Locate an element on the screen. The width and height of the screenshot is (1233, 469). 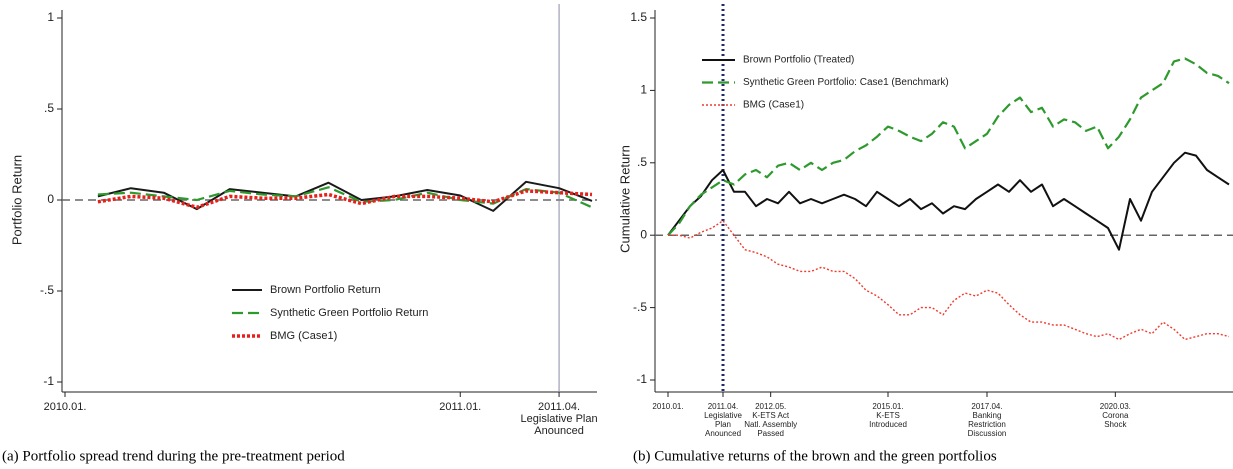
x-tick-note: Legislative is located at coordinates (723, 415).